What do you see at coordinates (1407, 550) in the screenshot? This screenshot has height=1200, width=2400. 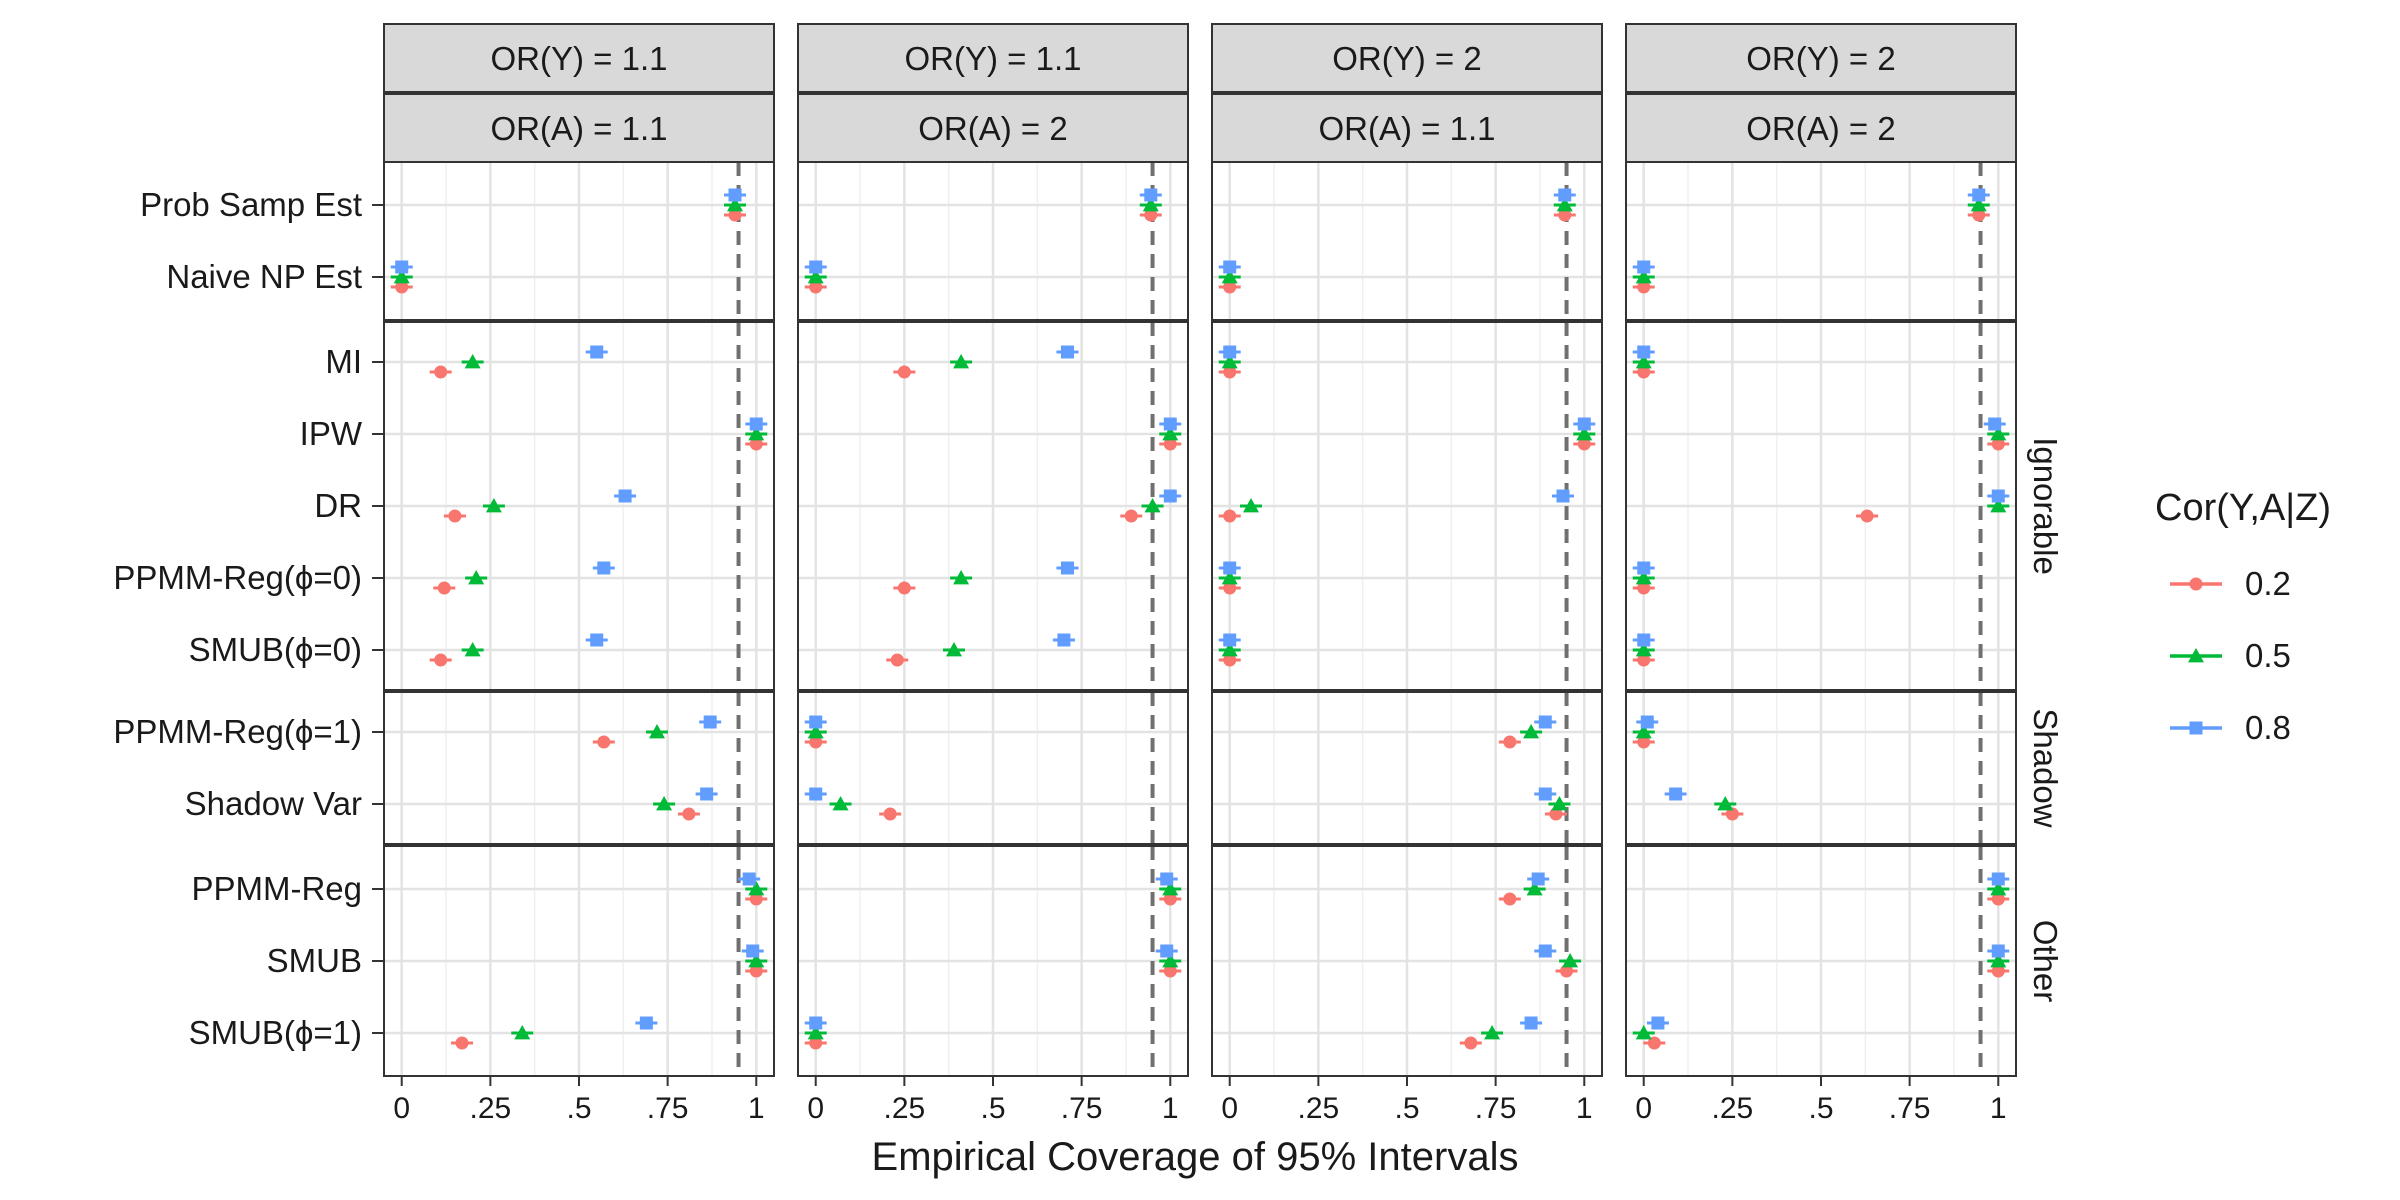 I see `facet-column-3: OR(Y) = 2 OR(A) = 1.1` at bounding box center [1407, 550].